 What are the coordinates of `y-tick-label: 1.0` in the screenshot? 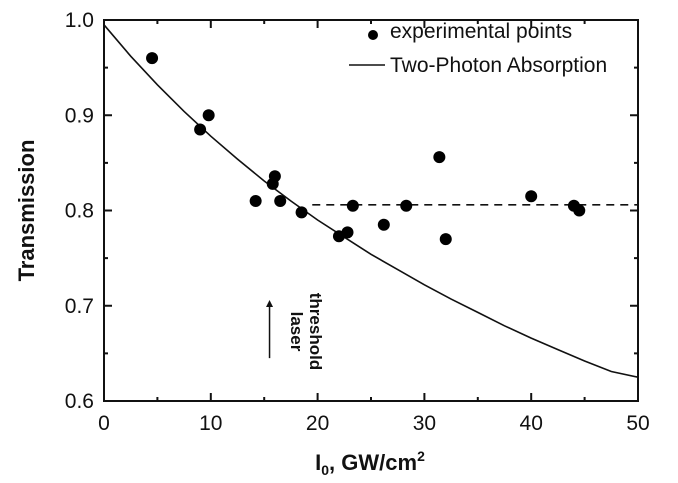 It's located at (79, 20).